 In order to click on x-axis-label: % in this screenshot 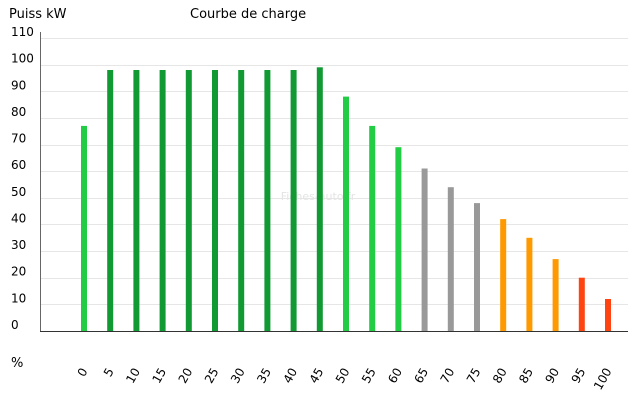, I will do `click(17, 363)`.